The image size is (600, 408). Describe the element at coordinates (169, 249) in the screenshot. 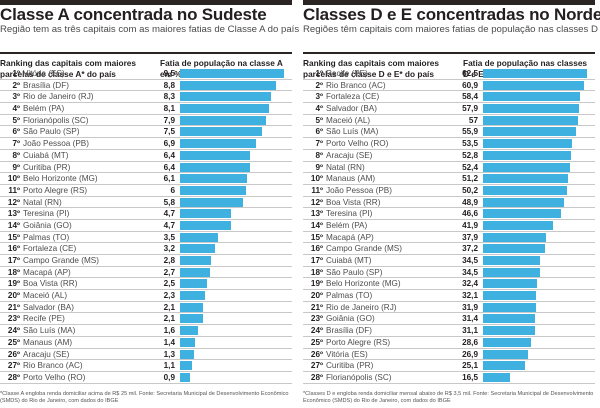

I see `value-label: 3,2` at that location.